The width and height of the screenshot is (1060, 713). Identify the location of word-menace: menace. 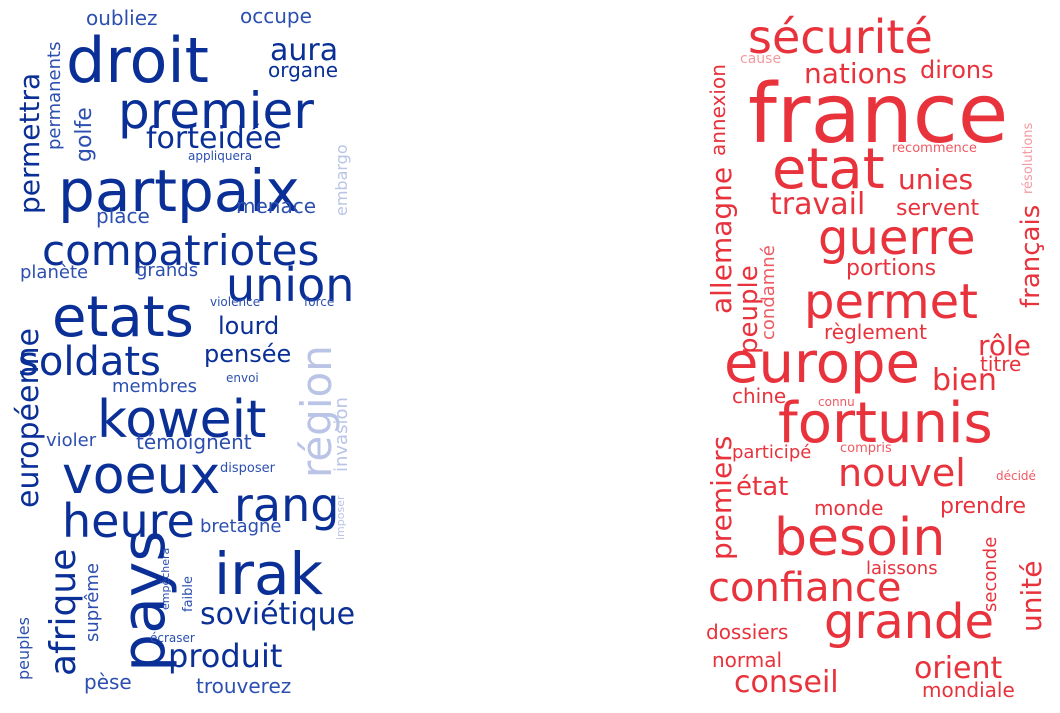
(276, 206).